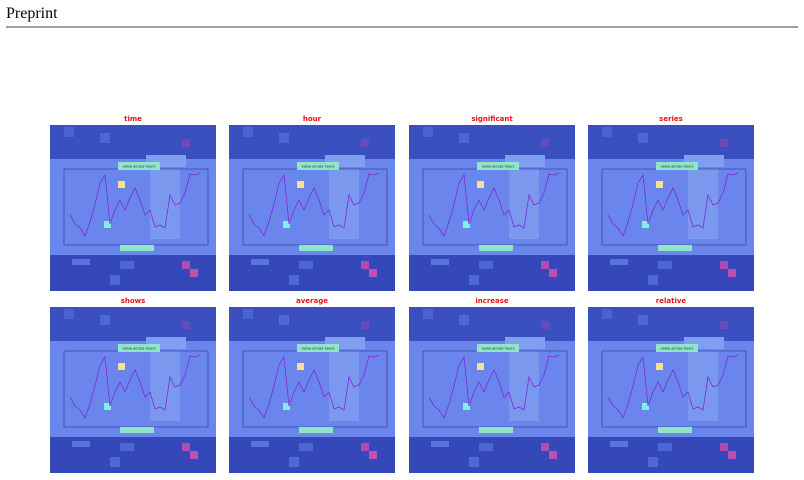 The image size is (804, 480). Describe the element at coordinates (133, 119) in the screenshot. I see `panel-title: time` at that location.